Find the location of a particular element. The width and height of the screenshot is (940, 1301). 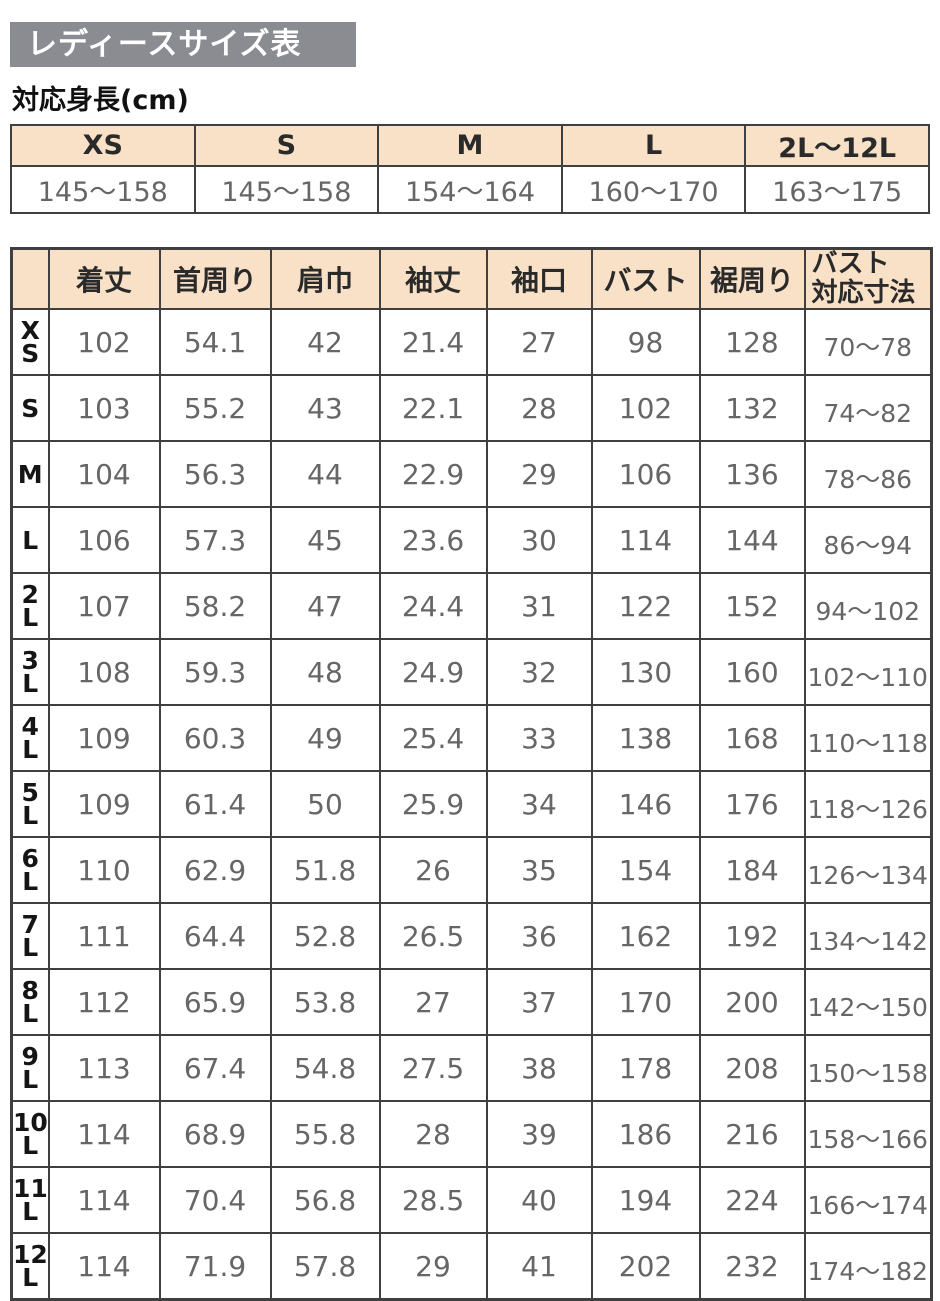

measurement-cell: 37 is located at coordinates (539, 1002).